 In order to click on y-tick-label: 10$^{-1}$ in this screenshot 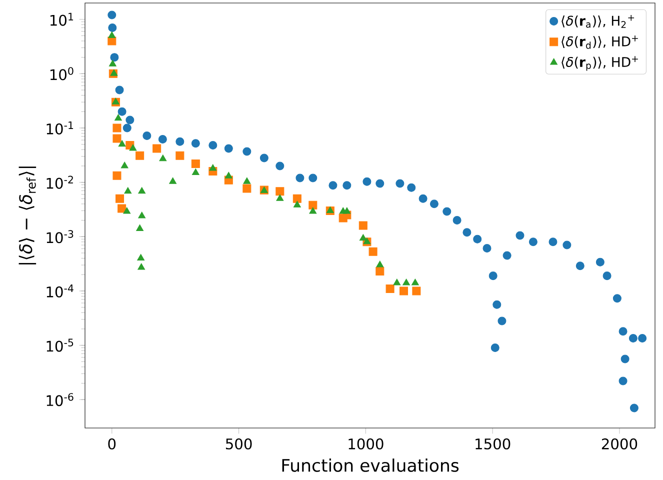, I will do `click(60, 128)`.